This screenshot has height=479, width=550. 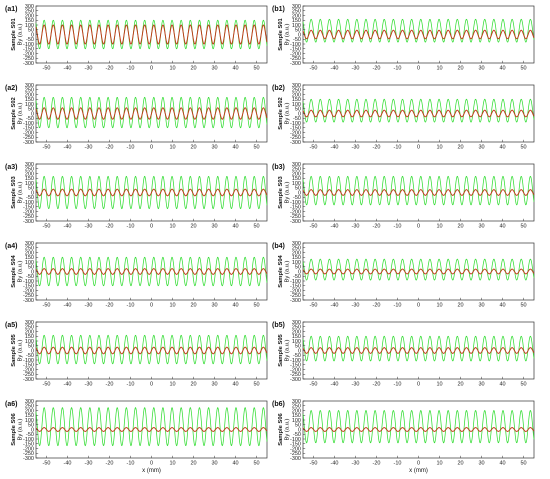 What do you see at coordinates (295, 203) in the screenshot?
I see `chart-5-ytick-label-8: -100` at bounding box center [295, 203].